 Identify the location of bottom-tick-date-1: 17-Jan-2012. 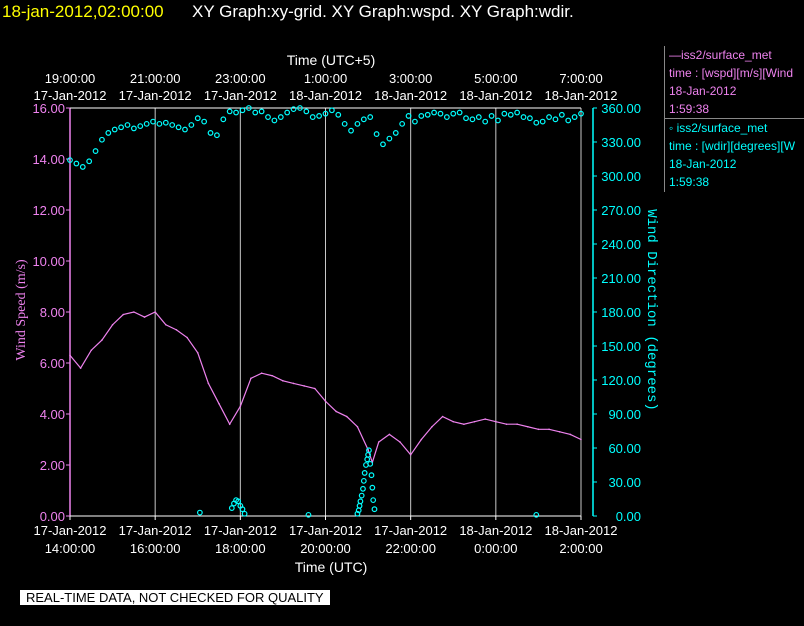
(155, 530).